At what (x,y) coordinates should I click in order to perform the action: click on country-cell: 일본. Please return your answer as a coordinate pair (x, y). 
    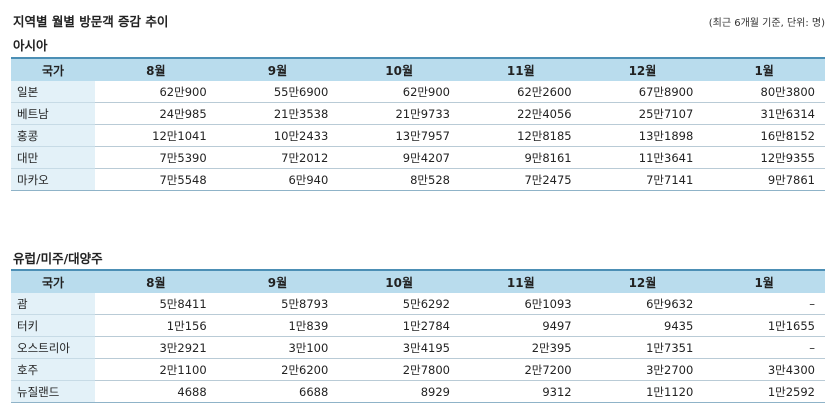
    Looking at the image, I should click on (53, 92).